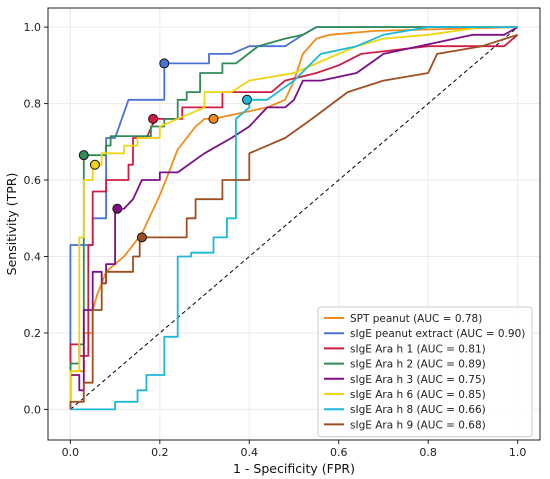 This screenshot has width=550, height=479. What do you see at coordinates (437, 334) in the screenshot?
I see `legend-label: sIgE peanut extract (AUC = 0.90)` at bounding box center [437, 334].